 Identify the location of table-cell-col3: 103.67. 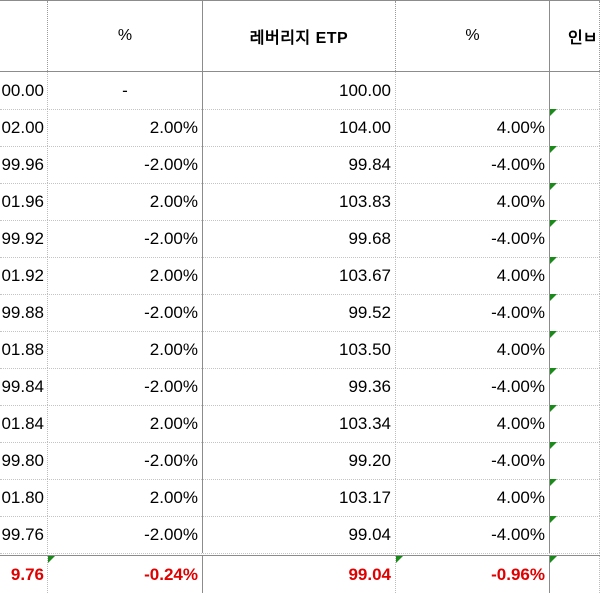
(299, 275).